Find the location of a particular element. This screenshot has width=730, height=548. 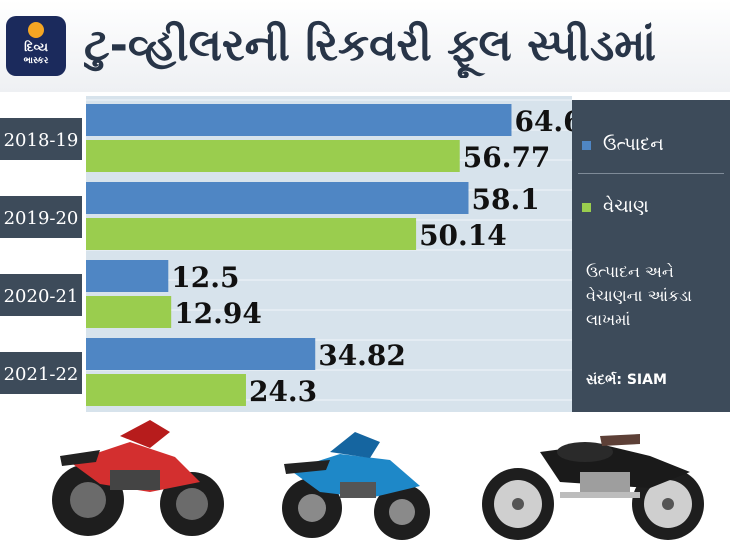

unit-note-line3: લાખમાં is located at coordinates (608, 319).